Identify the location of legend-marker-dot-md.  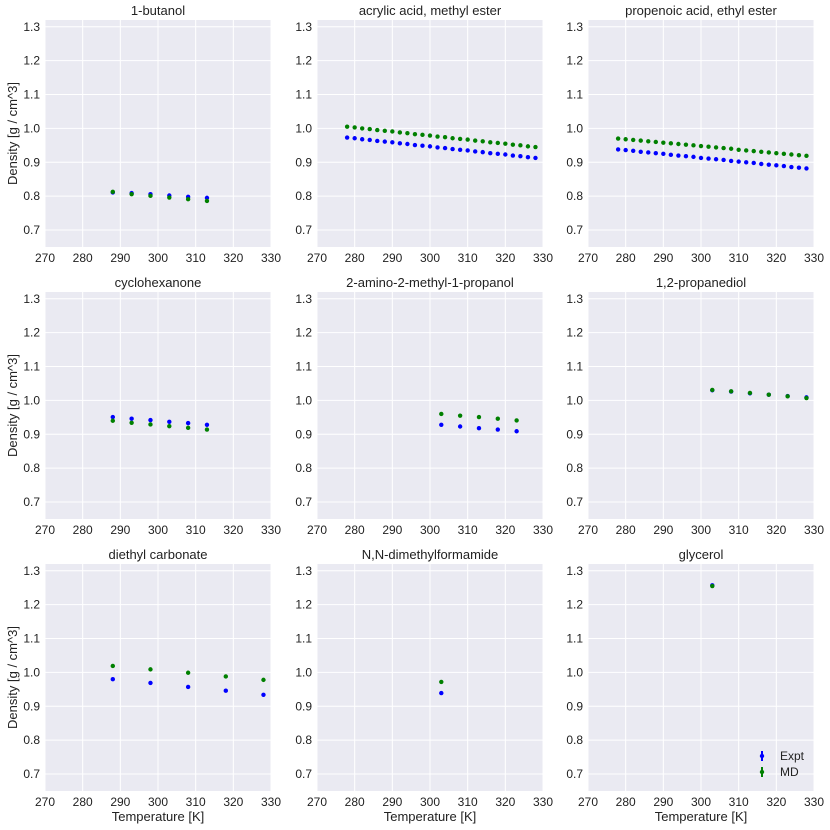
(762, 772).